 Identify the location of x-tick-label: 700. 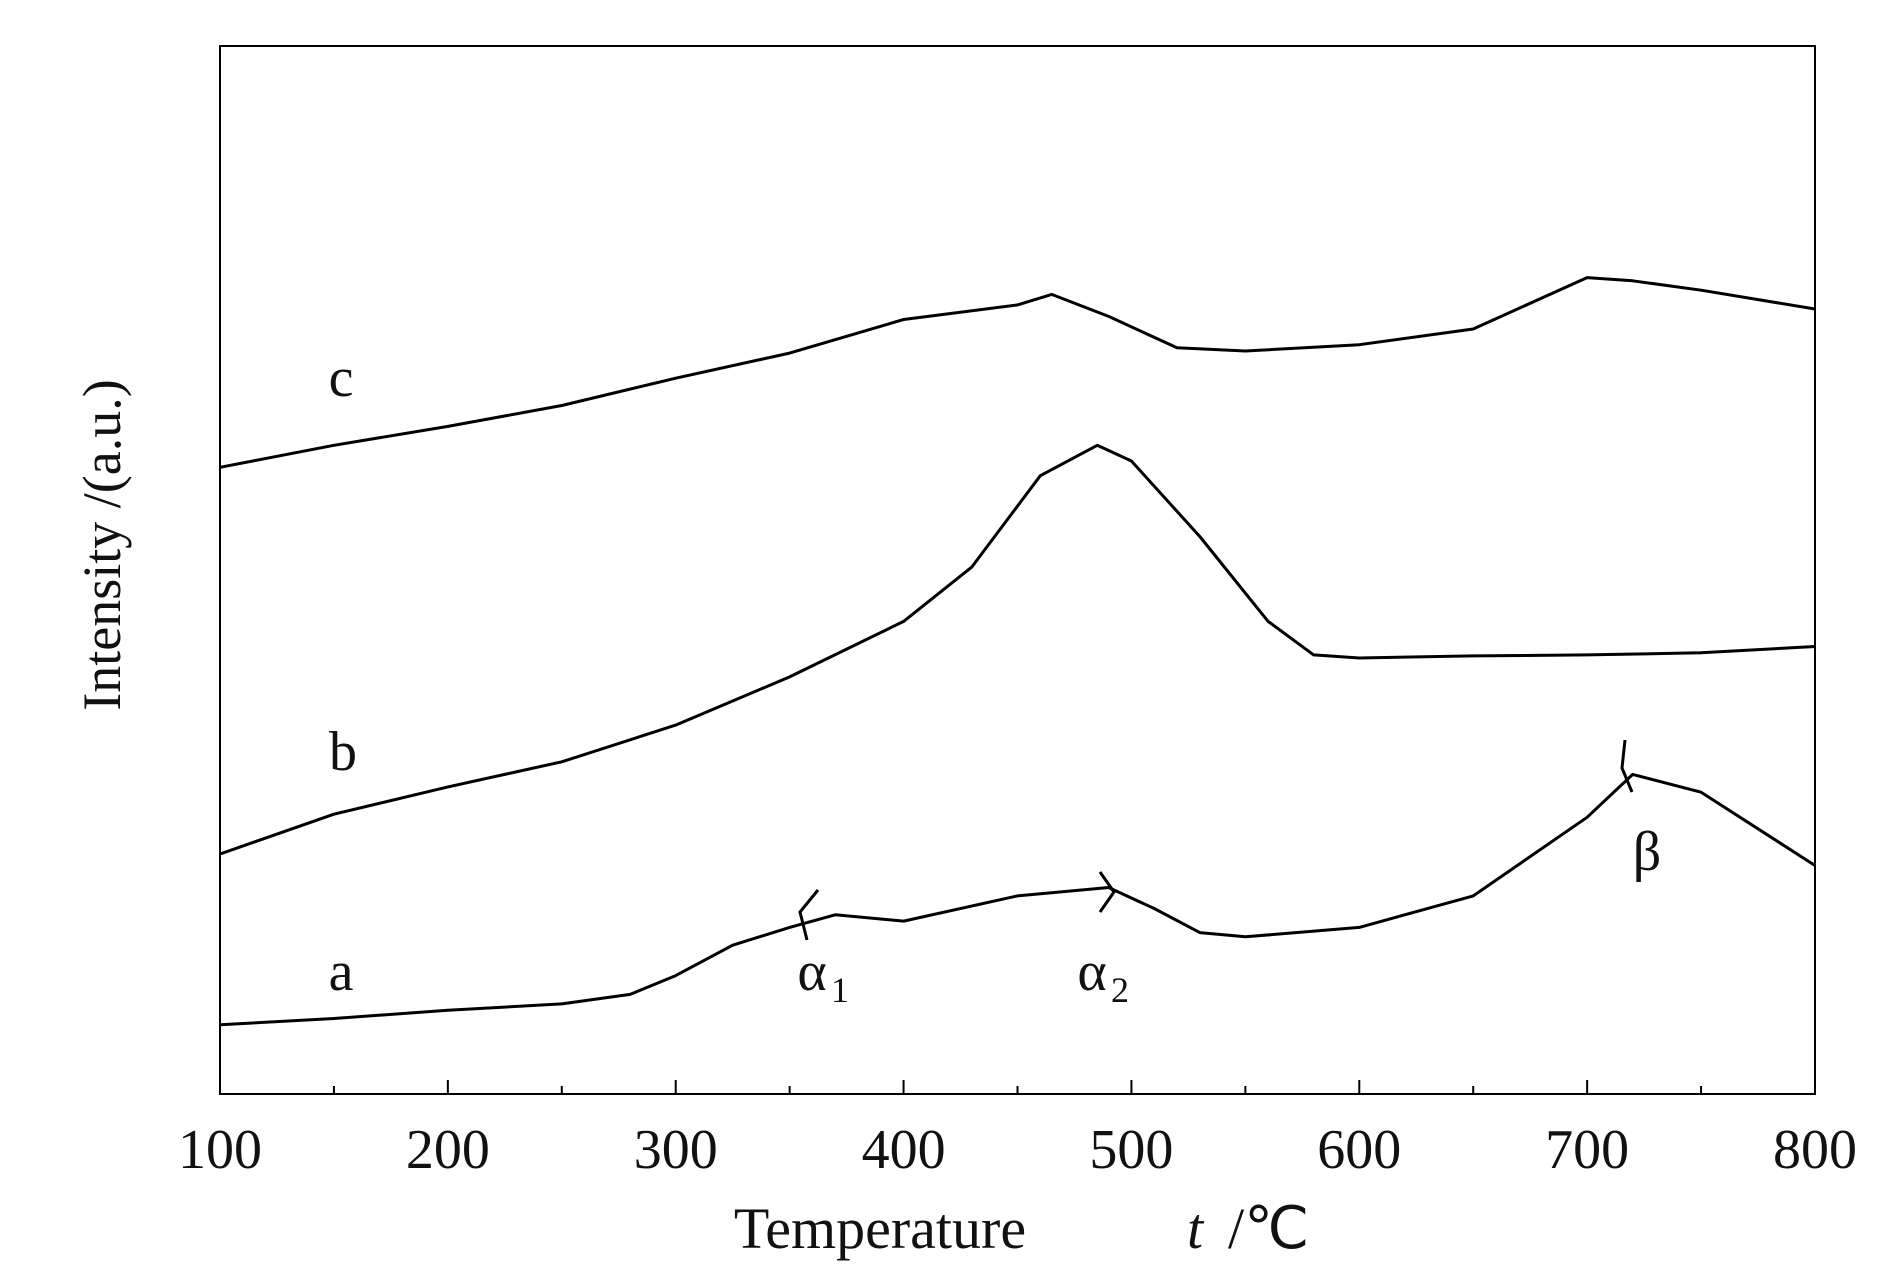
(1587, 1150).